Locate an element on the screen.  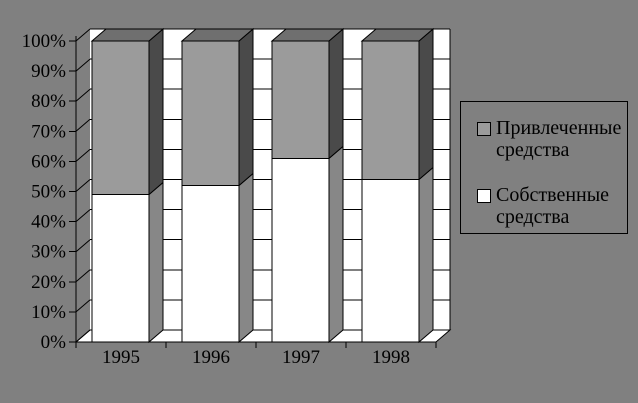
legend-entry-own-funds: Собственные средства is located at coordinates (552, 206).